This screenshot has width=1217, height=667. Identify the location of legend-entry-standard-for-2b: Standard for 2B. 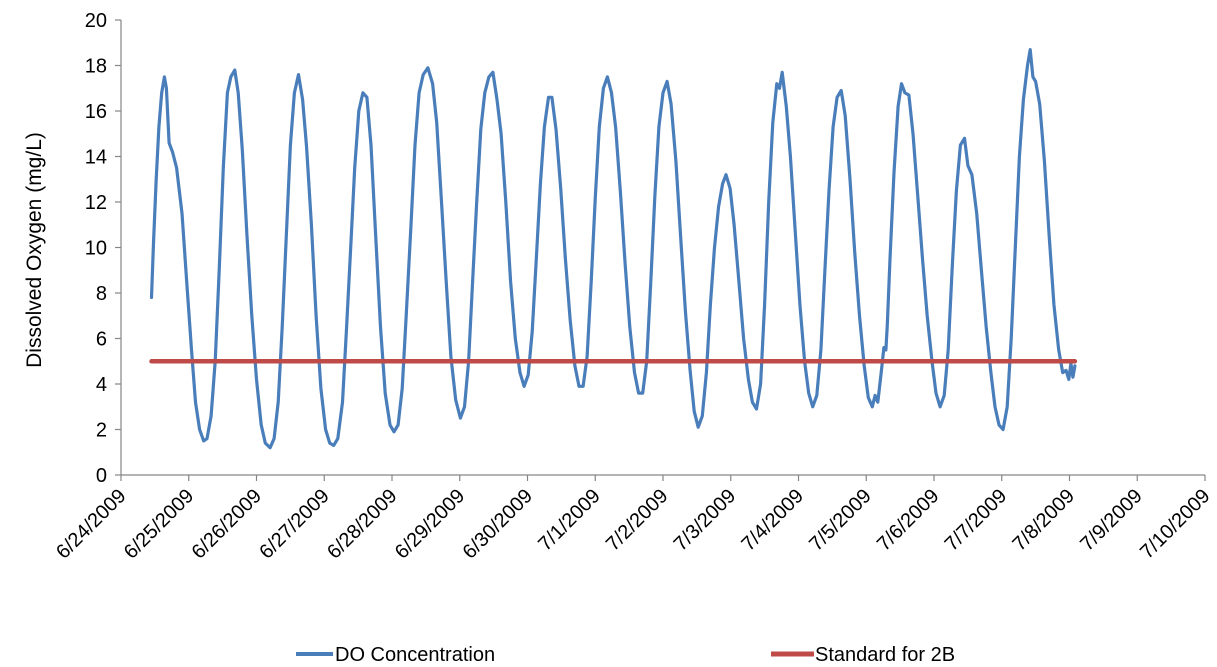
(863, 655).